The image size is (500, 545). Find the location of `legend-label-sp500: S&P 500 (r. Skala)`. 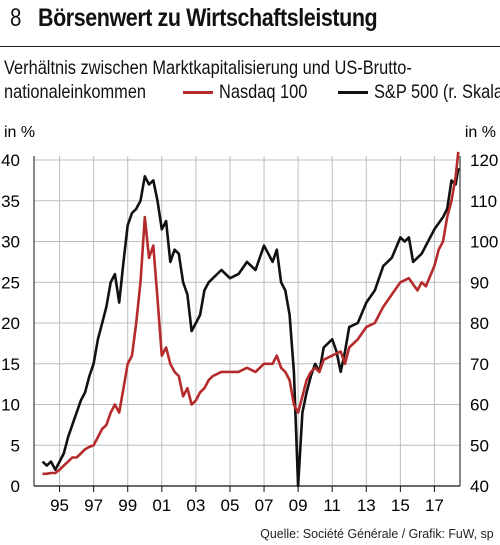

legend-label-sp500: S&P 500 (r. Skala) is located at coordinates (437, 92).